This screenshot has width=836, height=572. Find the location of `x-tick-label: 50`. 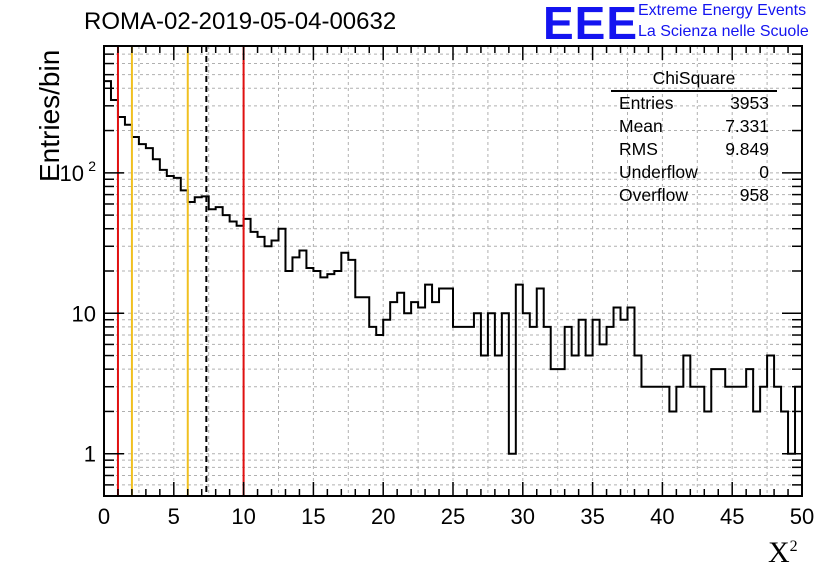

x-tick-label: 50 is located at coordinates (802, 516).